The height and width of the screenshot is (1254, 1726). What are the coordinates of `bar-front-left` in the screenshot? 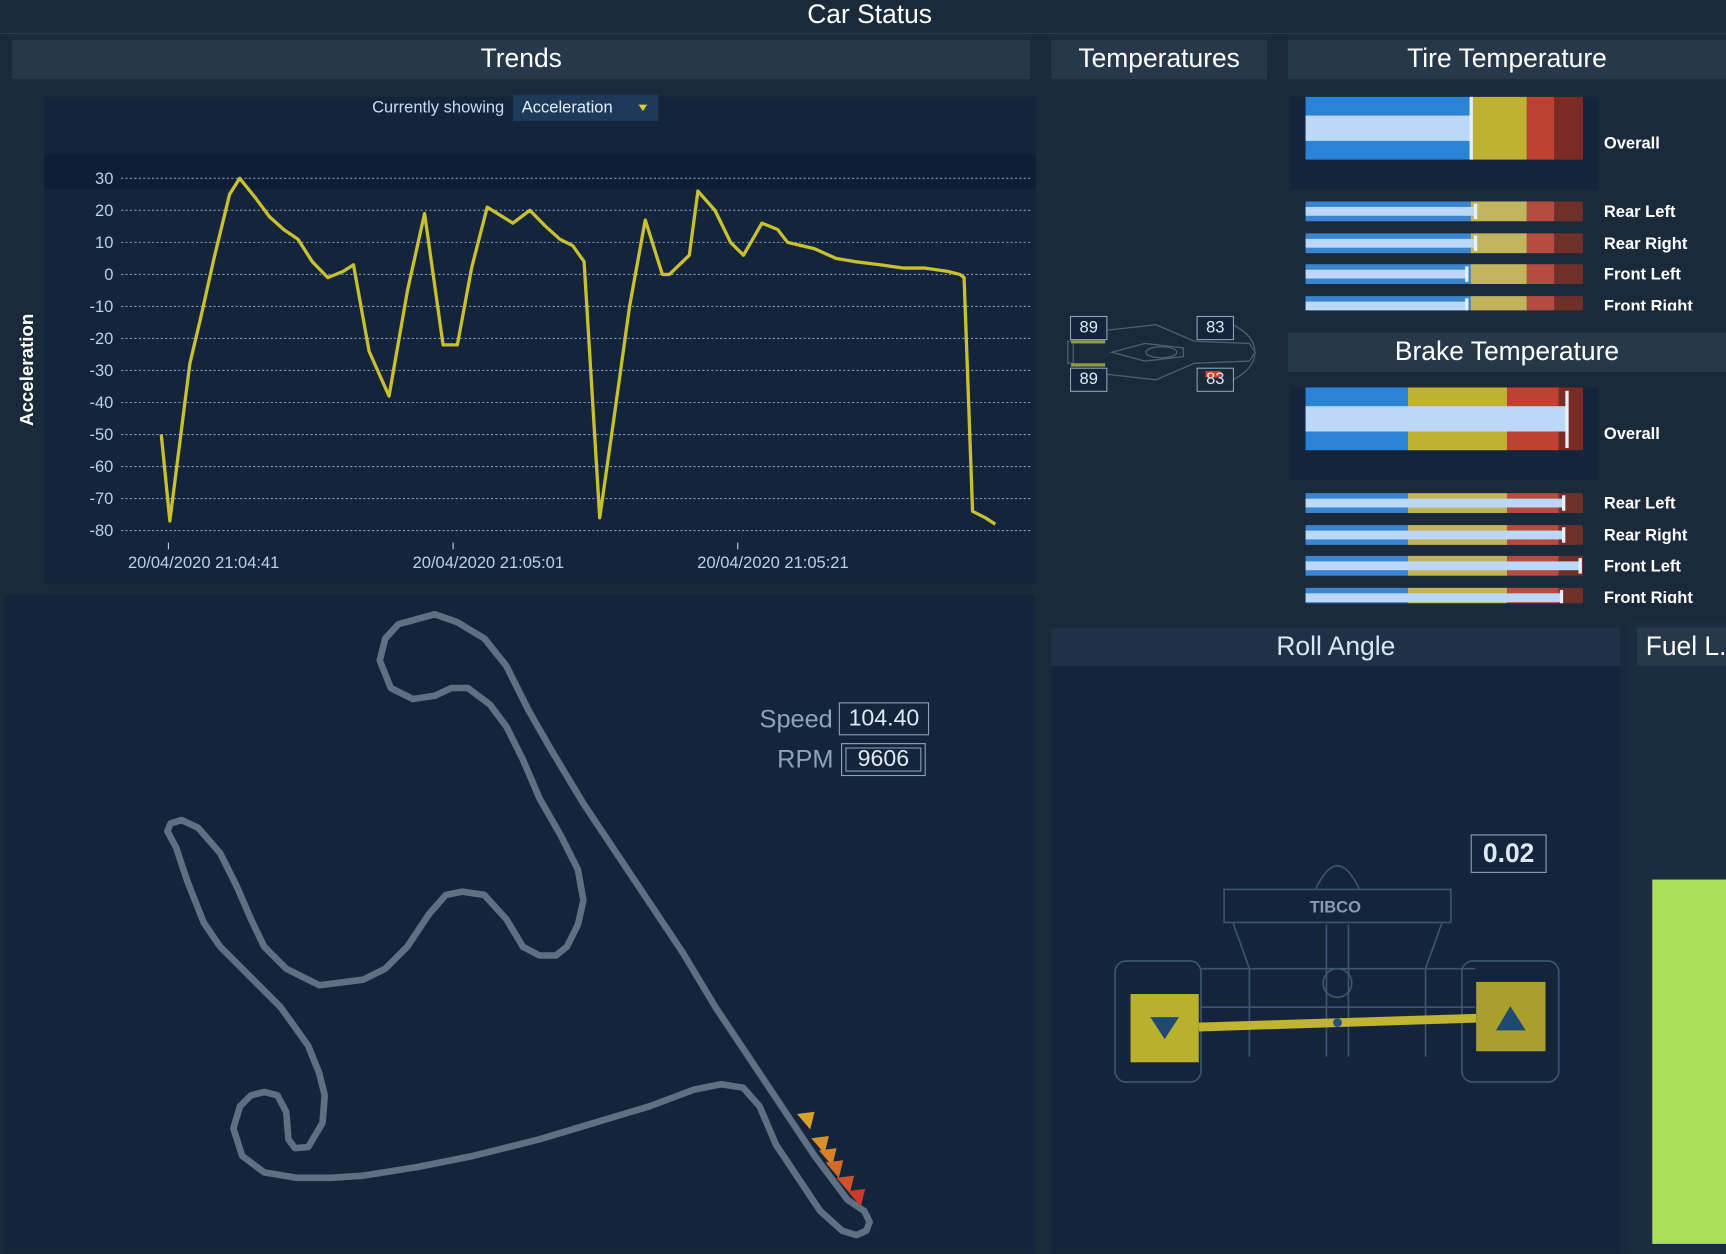 It's located at (1444, 274).